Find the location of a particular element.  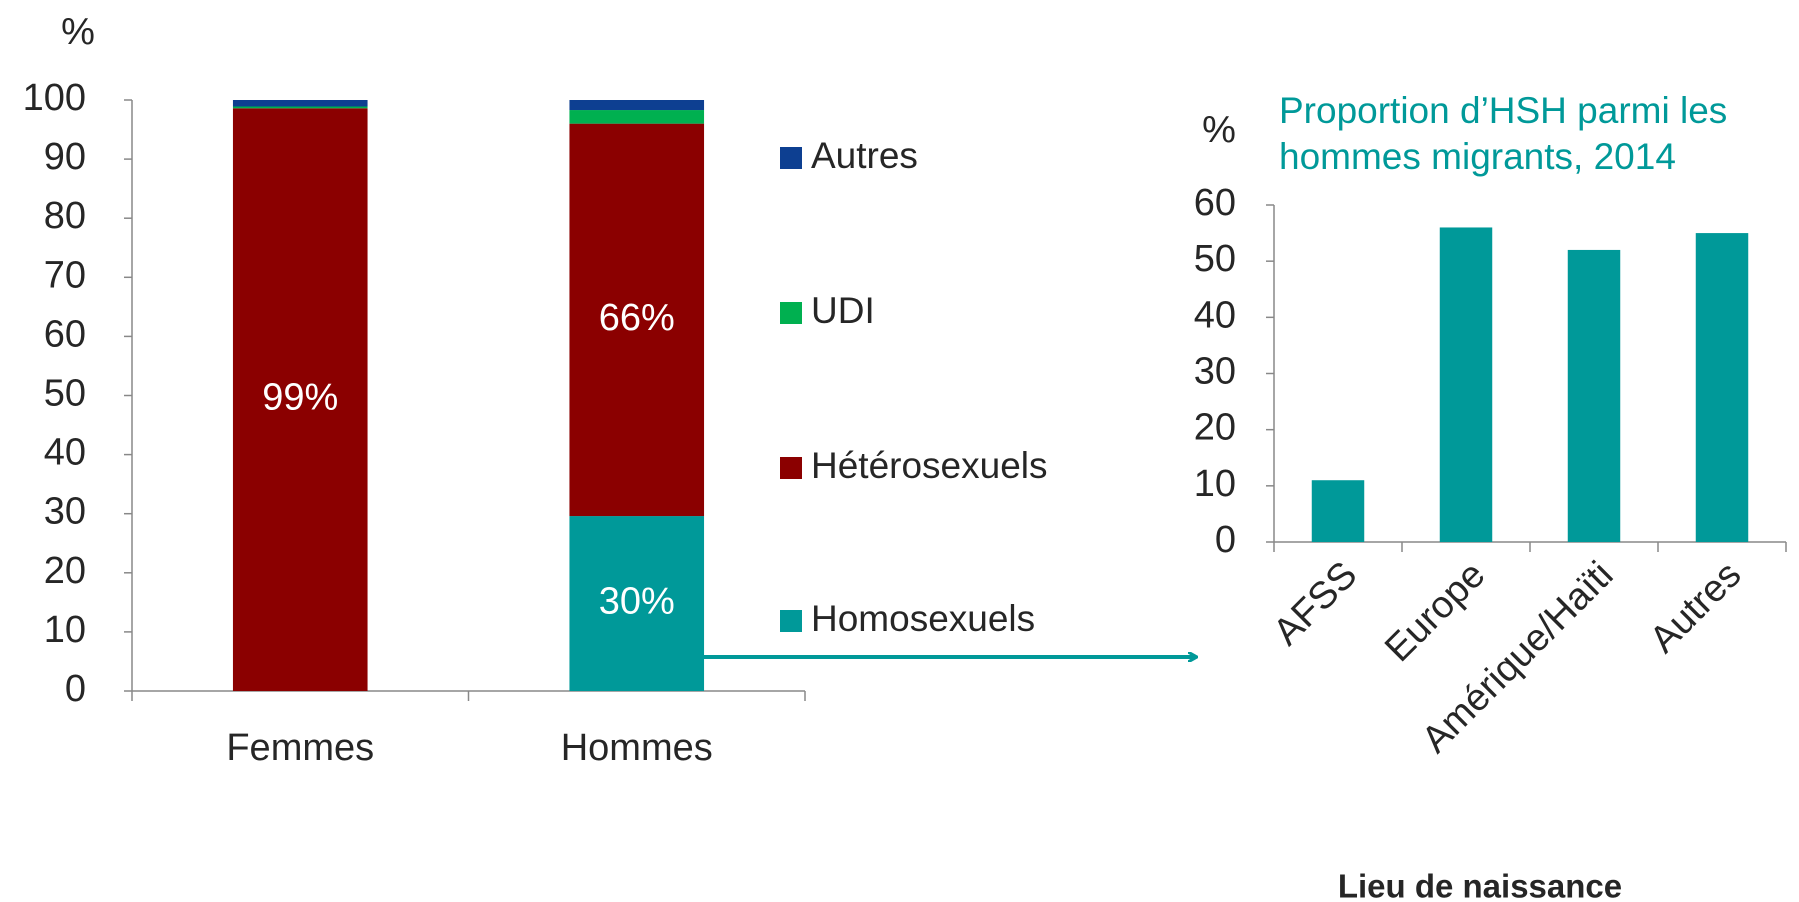

x-tick-label: Femmes is located at coordinates (300, 748).